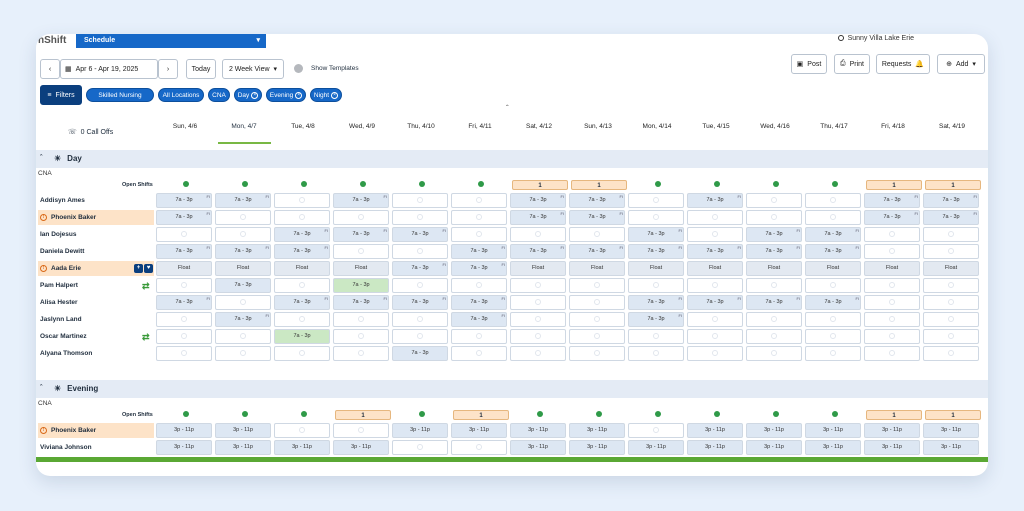  What do you see at coordinates (326, 95) in the screenshot?
I see `chip-night: Night ×` at bounding box center [326, 95].